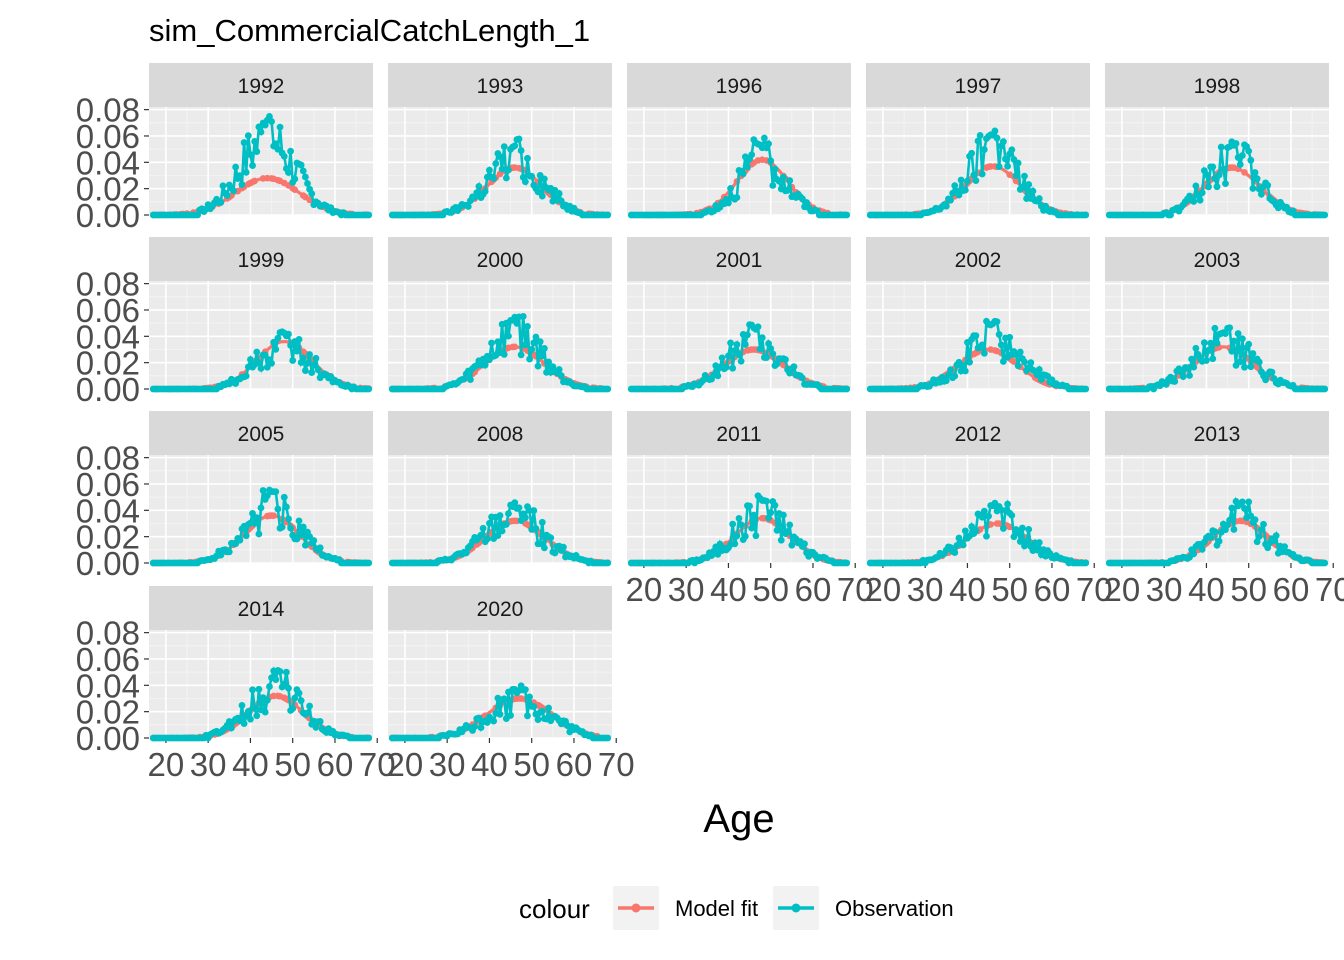 This screenshot has height=960, width=1344. Describe the element at coordinates (978, 315) in the screenshot. I see `facet-panel-2002: 2002` at that location.